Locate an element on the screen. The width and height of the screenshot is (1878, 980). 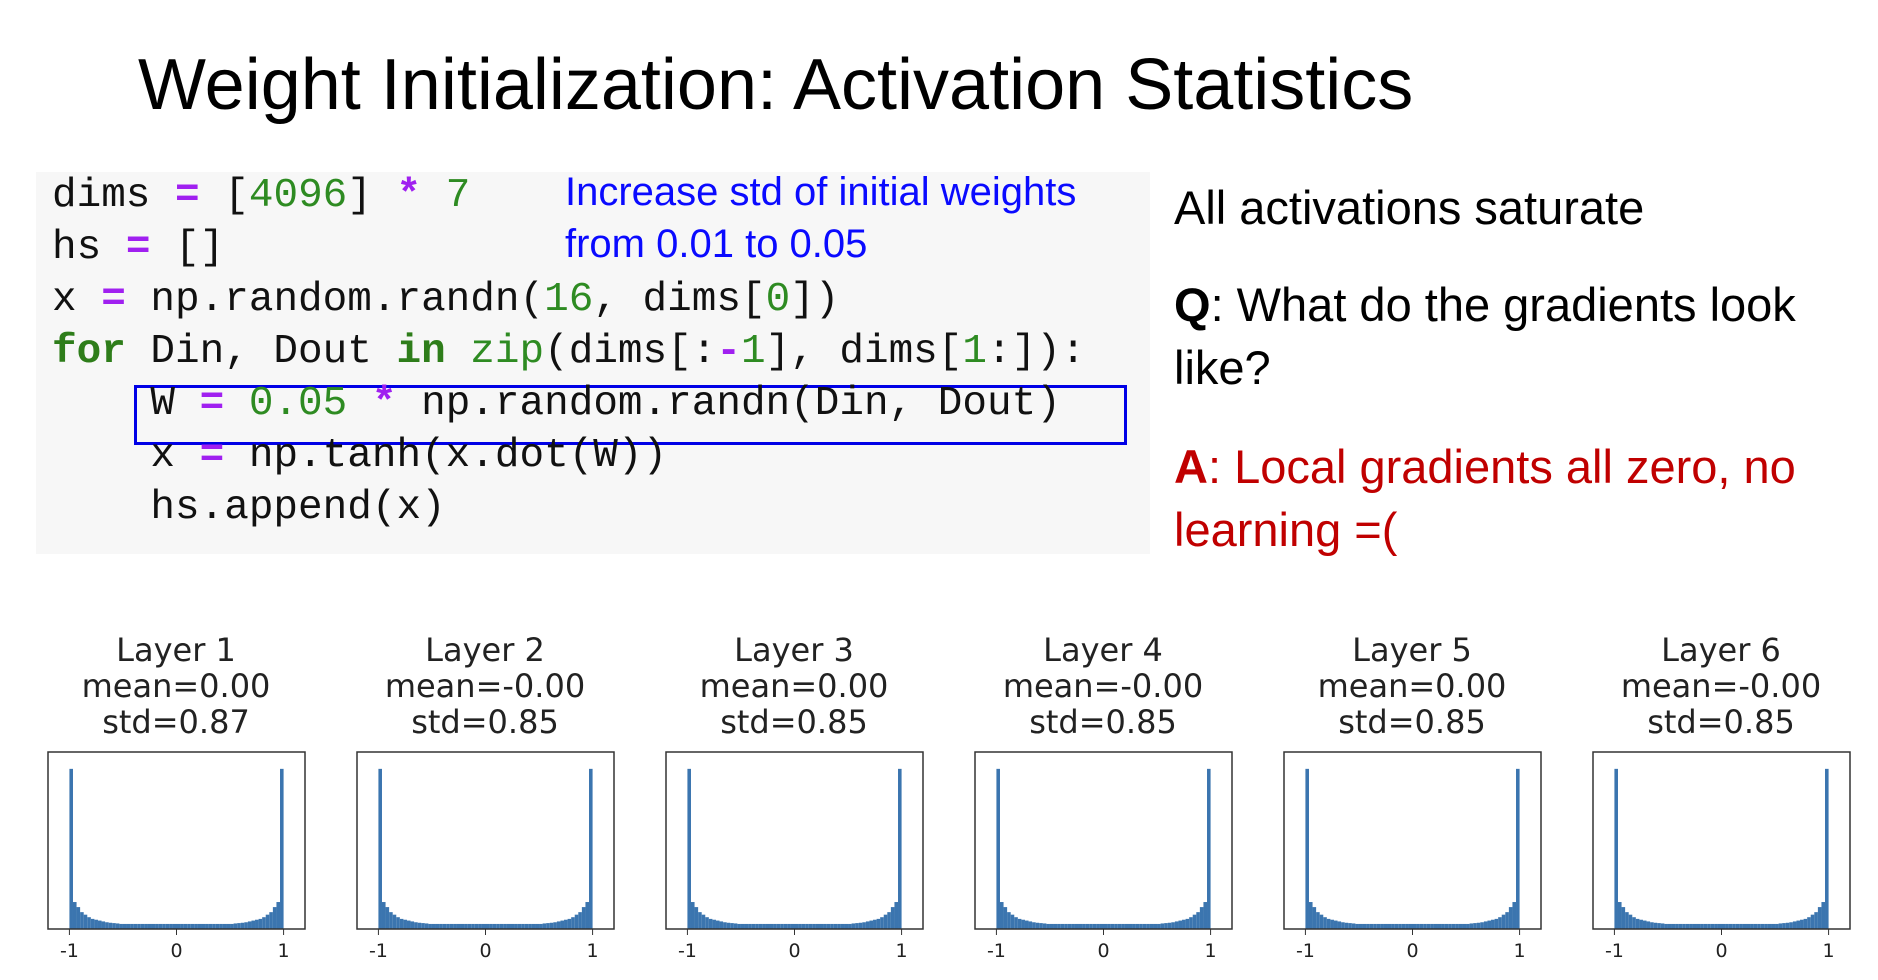
code-token: for is located at coordinates (89, 352).